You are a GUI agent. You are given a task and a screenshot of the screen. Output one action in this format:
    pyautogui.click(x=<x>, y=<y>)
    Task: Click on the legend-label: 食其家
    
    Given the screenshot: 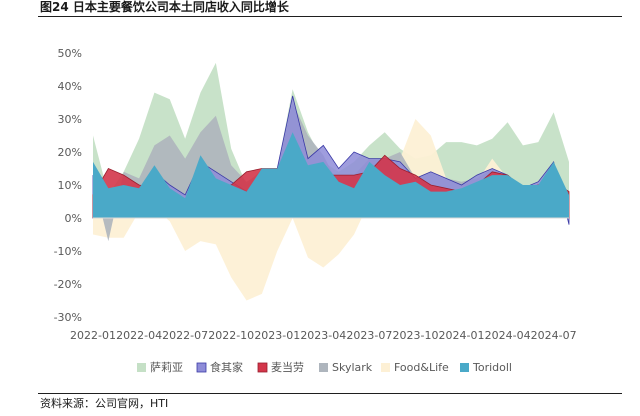 What is the action you would take?
    pyautogui.click(x=226, y=367)
    